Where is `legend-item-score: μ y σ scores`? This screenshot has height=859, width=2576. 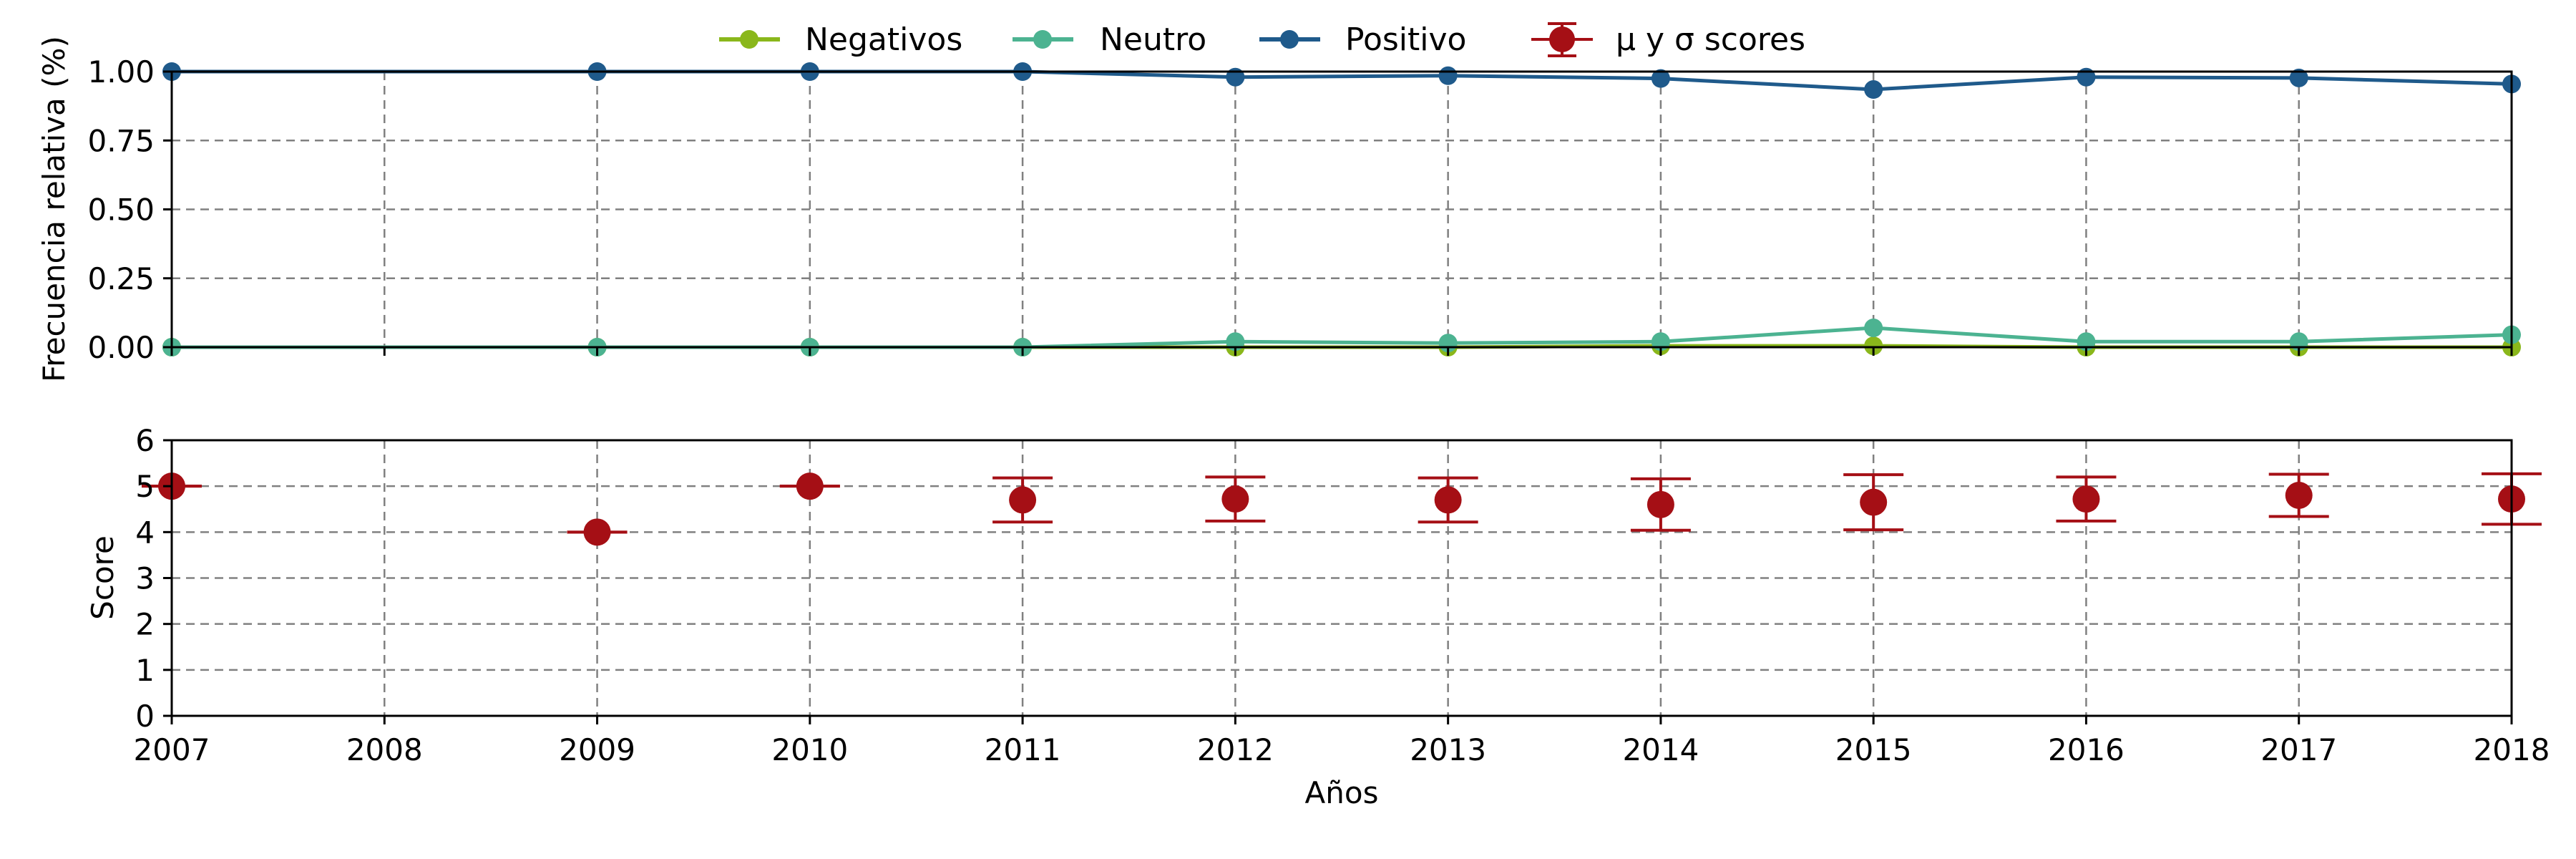
legend-item-score: μ y σ scores is located at coordinates (1668, 39).